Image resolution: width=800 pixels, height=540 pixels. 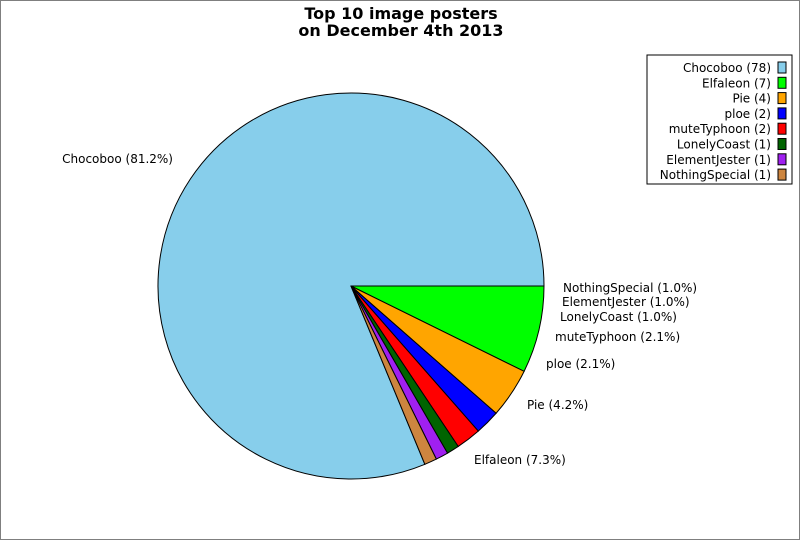 I want to click on slice-label-mutetyphoon: muteTyphoon (2.1%), so click(x=617, y=337).